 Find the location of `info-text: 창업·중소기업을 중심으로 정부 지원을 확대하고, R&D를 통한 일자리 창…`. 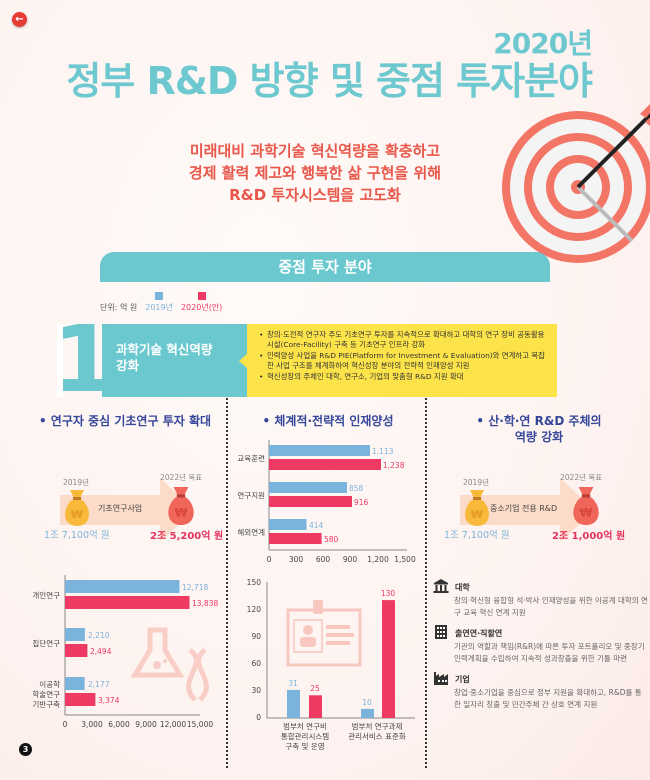

info-text: 창업·중소기업을 중심으로 정부 지원을 확대하고, R&D를 통한 일자리 창… is located at coordinates (548, 698).